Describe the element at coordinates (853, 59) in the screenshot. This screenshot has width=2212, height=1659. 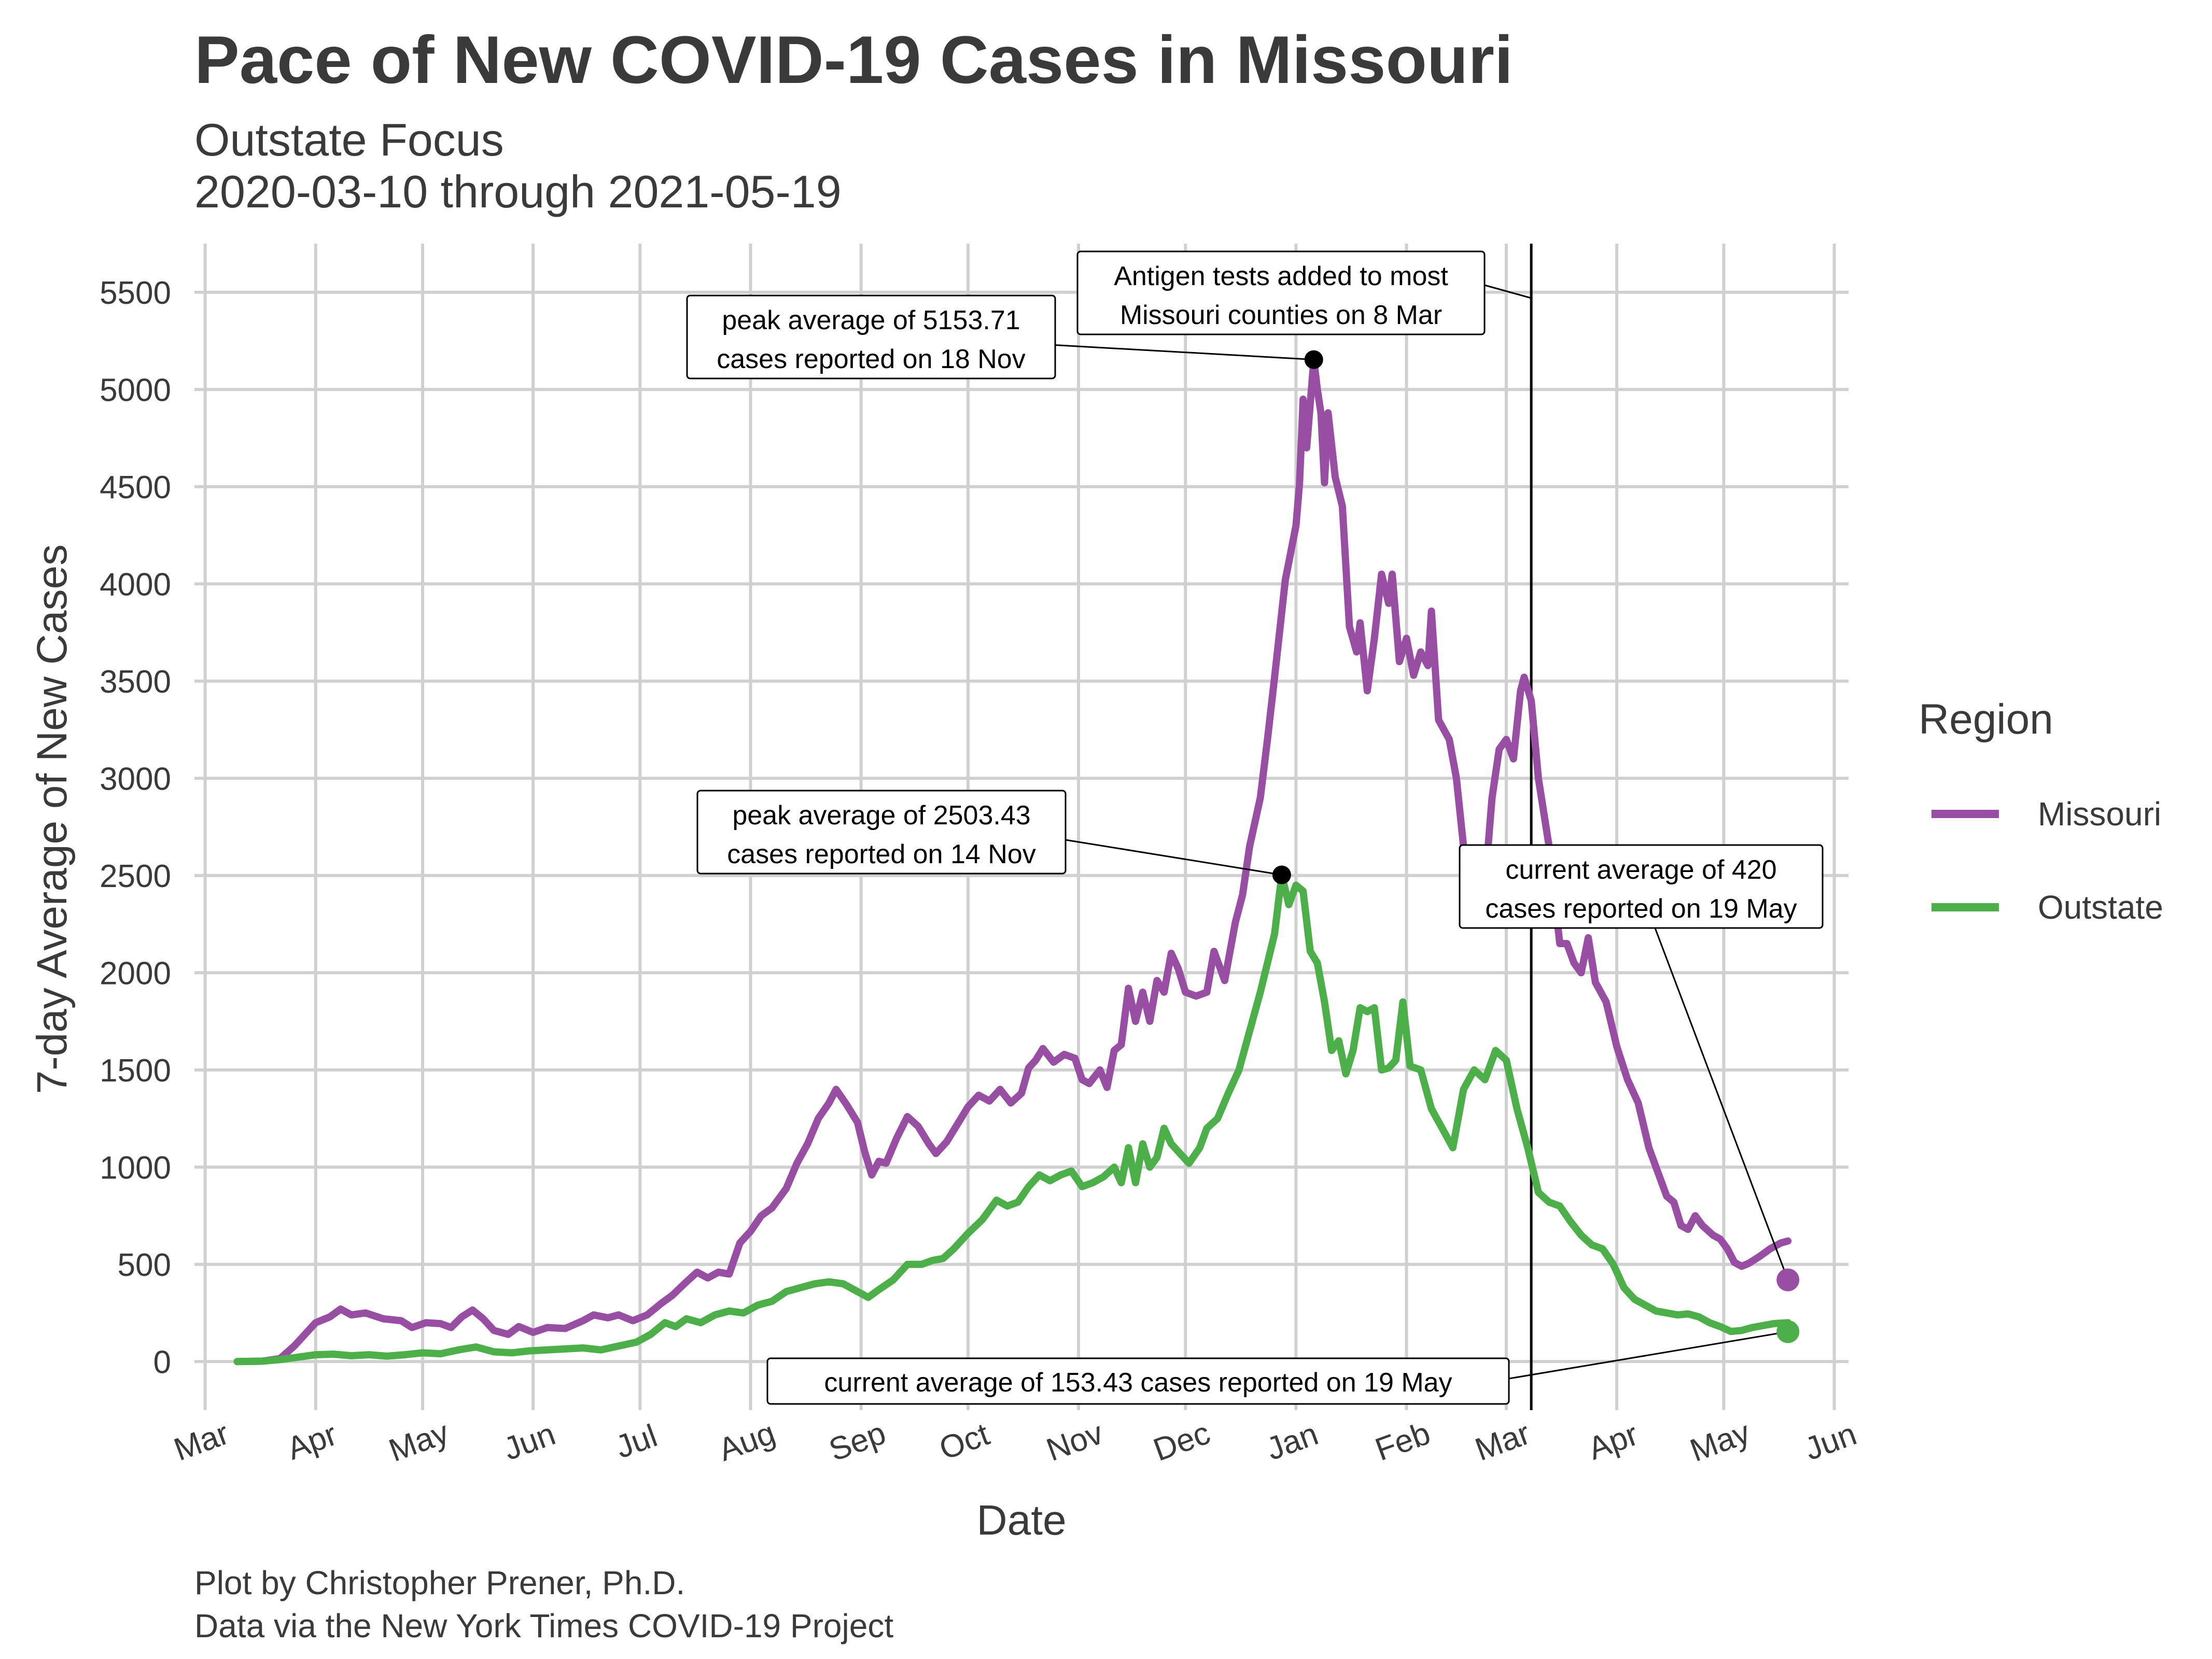
I see `chart-title: Pace of New COVID-19 Cases in Missouri` at that location.